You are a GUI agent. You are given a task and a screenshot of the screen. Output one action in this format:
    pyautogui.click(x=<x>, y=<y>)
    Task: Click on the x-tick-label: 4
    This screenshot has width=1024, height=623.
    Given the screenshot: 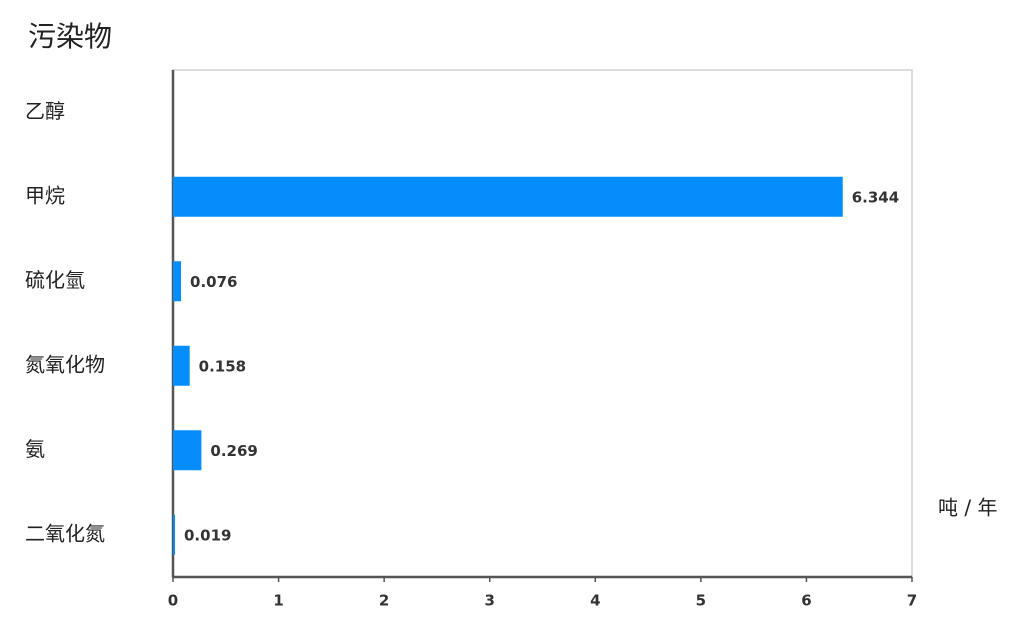 What is the action you would take?
    pyautogui.click(x=595, y=601)
    